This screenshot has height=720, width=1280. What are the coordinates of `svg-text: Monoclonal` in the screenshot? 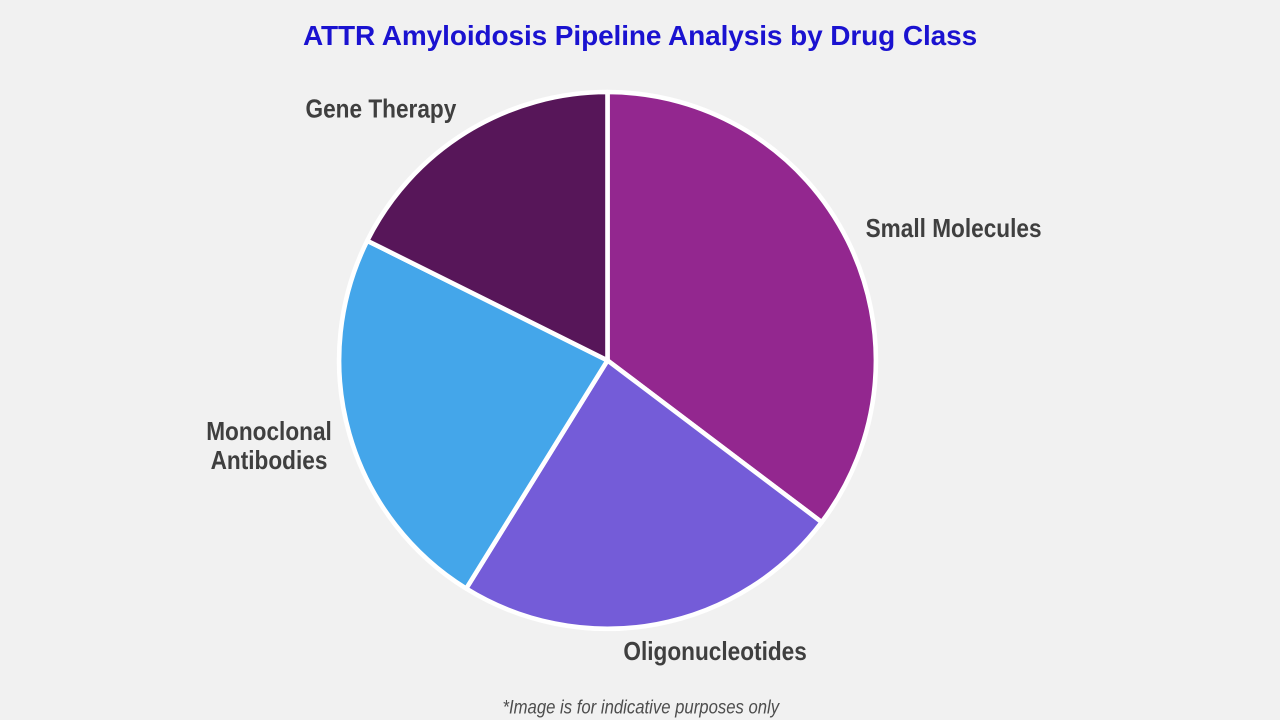 It's located at (269, 431).